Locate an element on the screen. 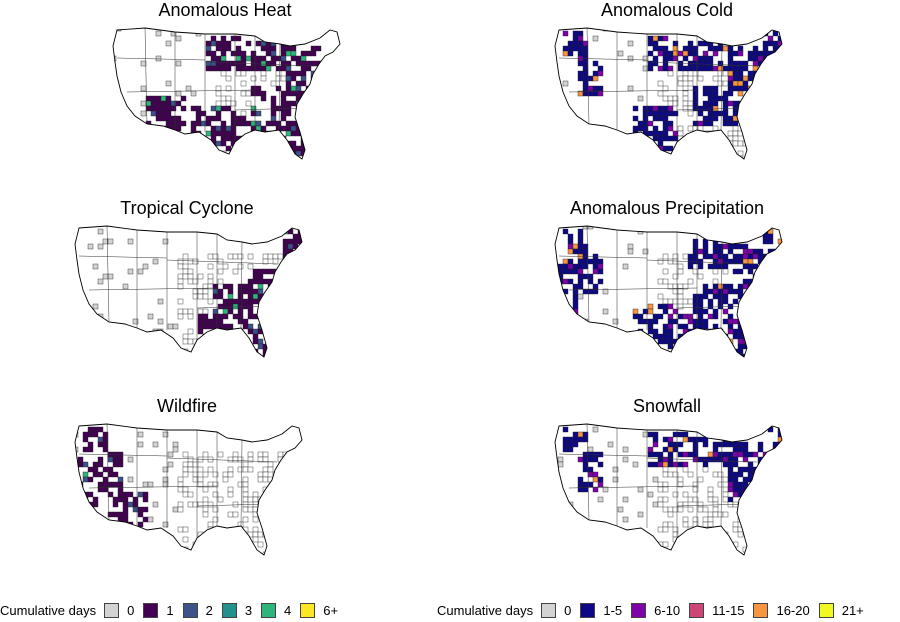 This screenshot has height=622, width=900. legend-item: 0 is located at coordinates (119, 610).